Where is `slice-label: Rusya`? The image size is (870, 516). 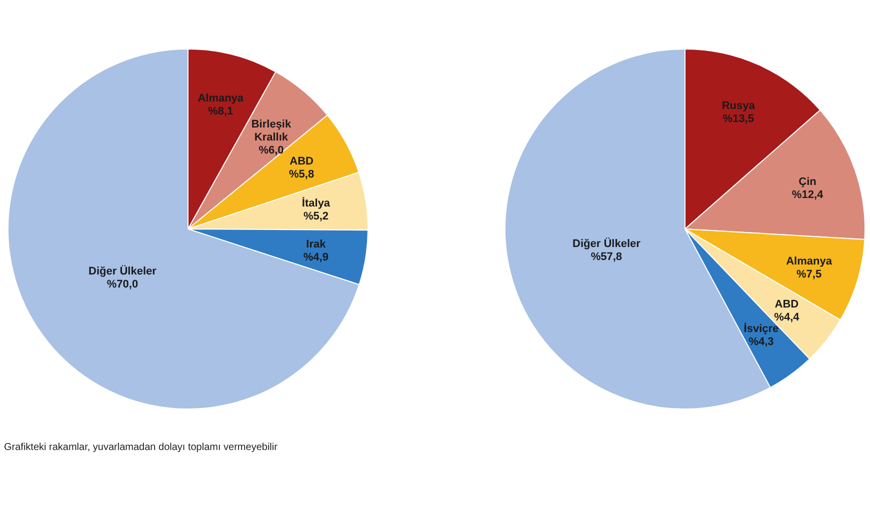
slice-label: Rusya is located at coordinates (739, 106).